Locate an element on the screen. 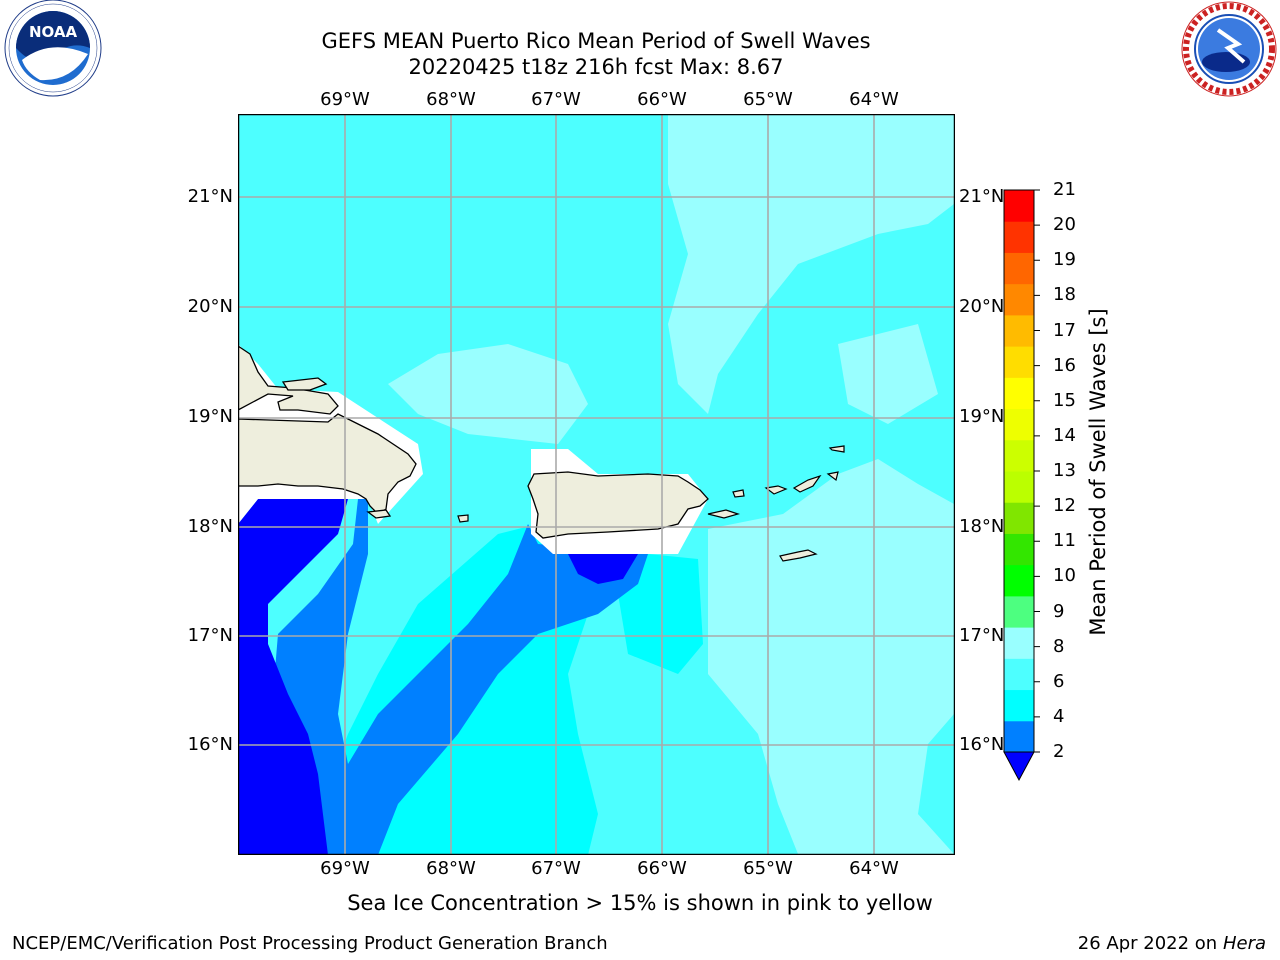  footer-host: Hera is located at coordinates (1244, 943).